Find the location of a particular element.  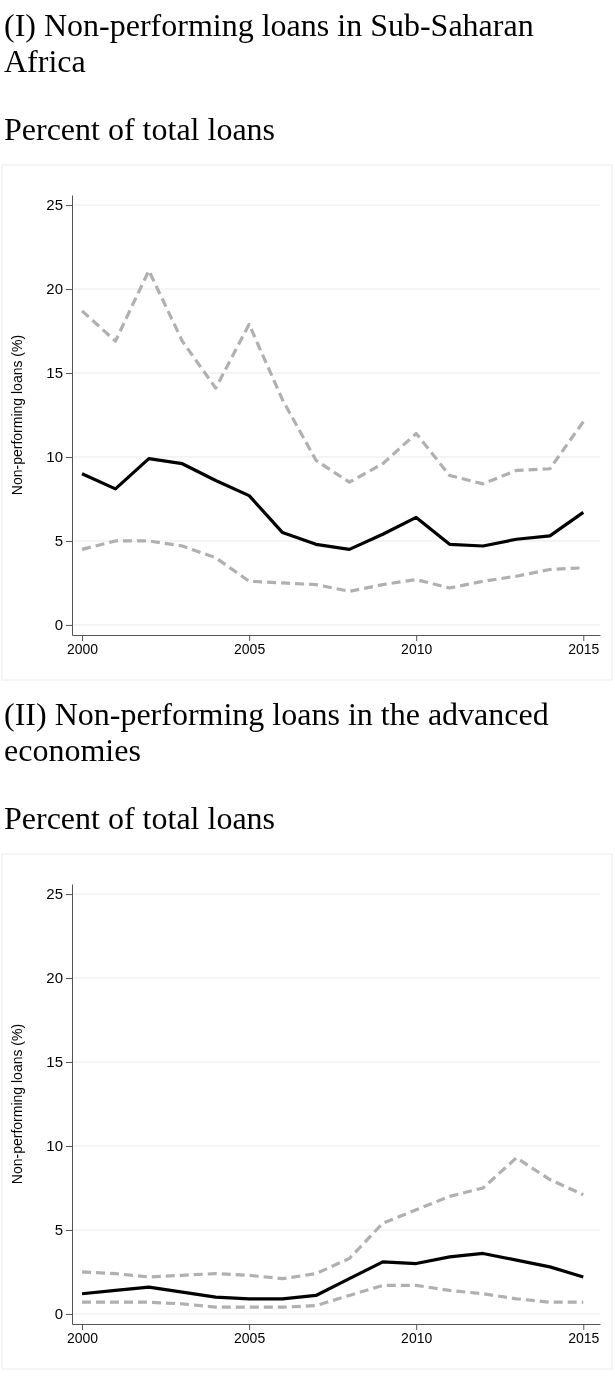

chart-title: (II) Non-performing loans in the advanced economies is located at coordinates (276, 732).